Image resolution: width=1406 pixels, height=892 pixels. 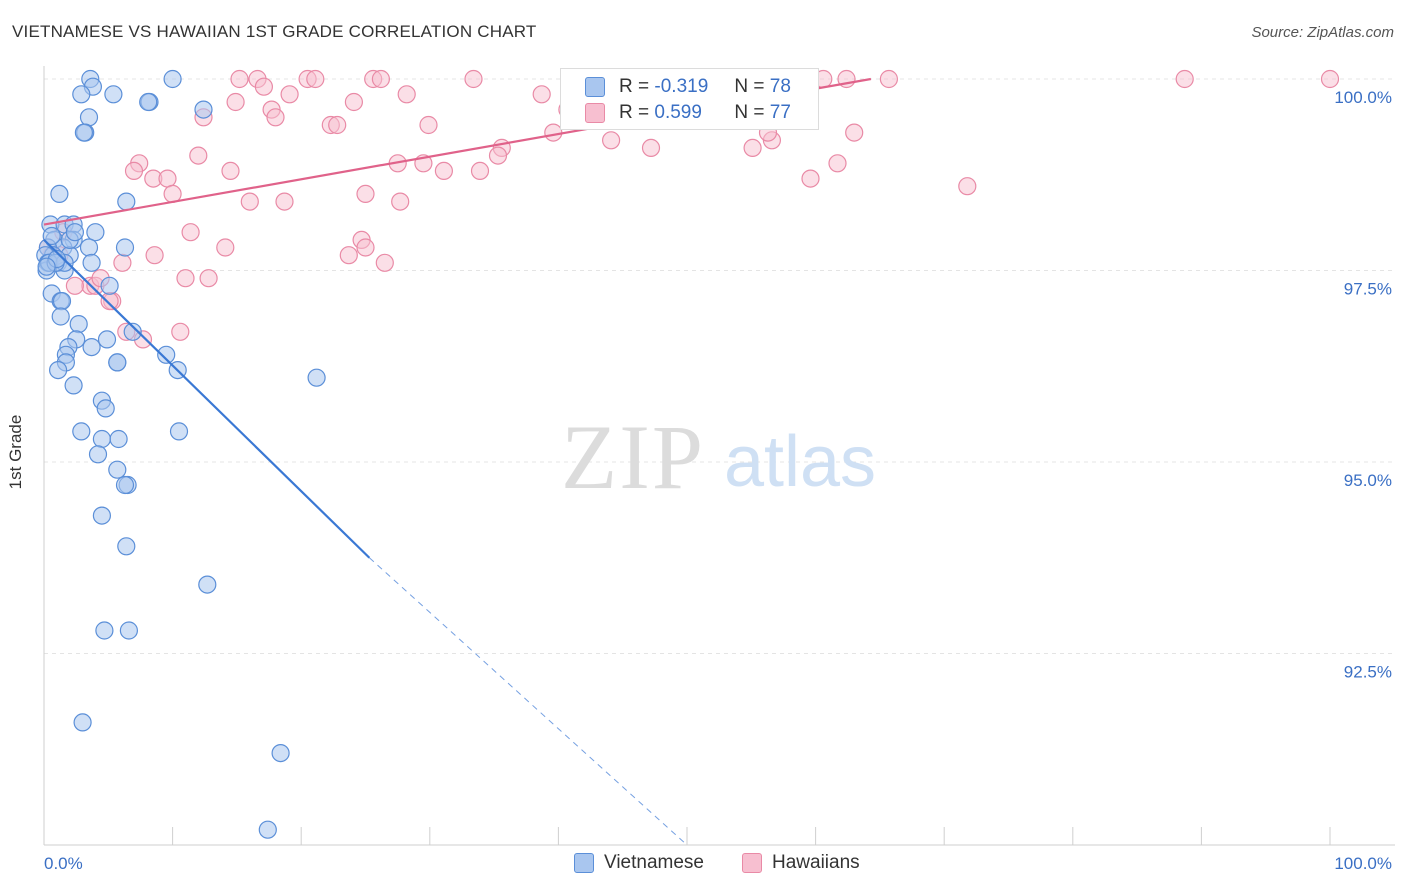 I want to click on legend-n-value: 77, so click(x=780, y=112).